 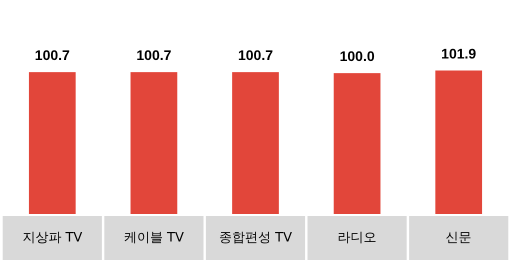 I want to click on x-tick-label: 케이블 TV, so click(x=154, y=238).